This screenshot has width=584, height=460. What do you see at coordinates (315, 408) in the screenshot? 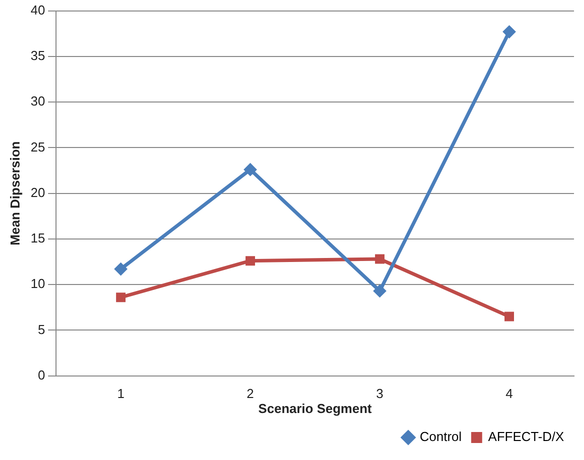
I see `x-axis-title: Scenario Segment` at bounding box center [315, 408].